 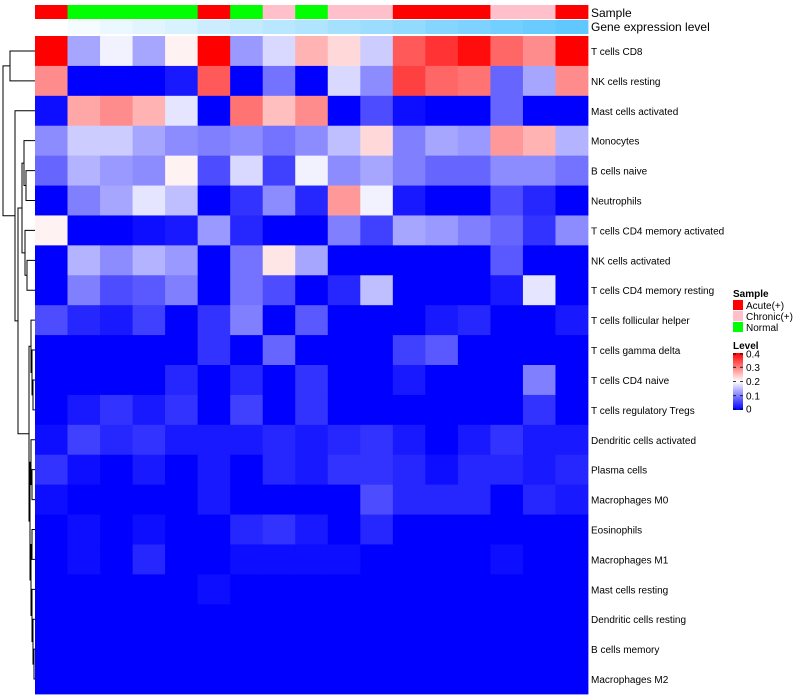 I want to click on legend-swatch-acute, so click(x=738, y=305).